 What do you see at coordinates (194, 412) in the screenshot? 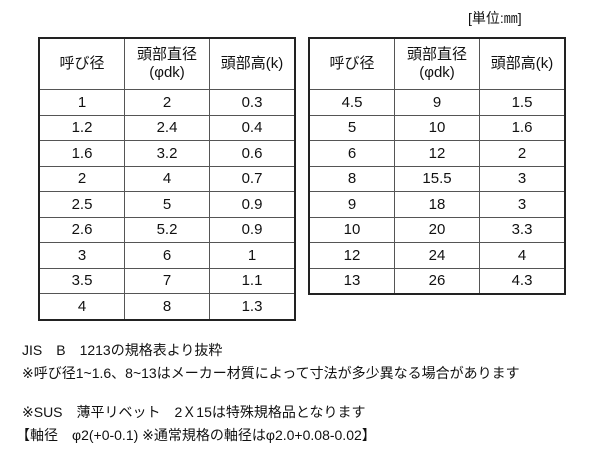
I see `note-sus-special: ※SUS 薄平リベット 2Ｘ15は特殊規格品となります` at bounding box center [194, 412].